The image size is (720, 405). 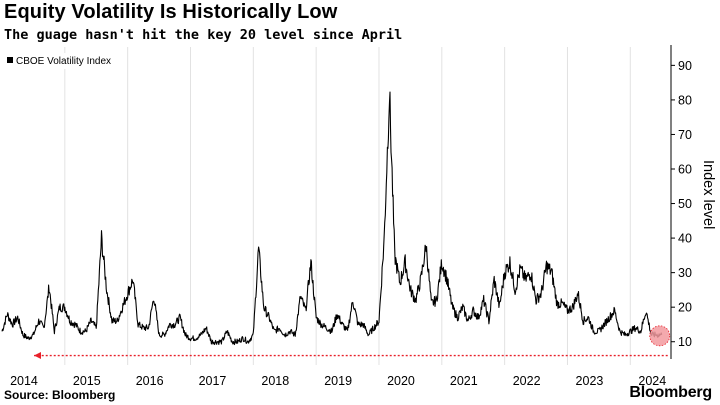 I want to click on y-tick-30: 30, so click(x=685, y=273).